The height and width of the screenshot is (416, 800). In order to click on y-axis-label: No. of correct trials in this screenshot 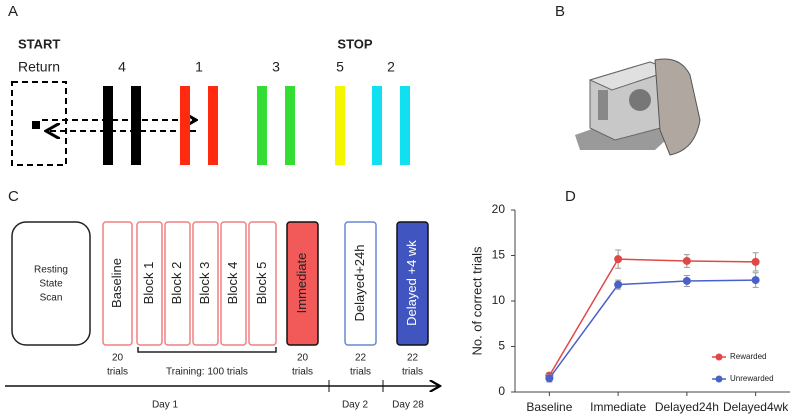, I will do `click(476, 301)`.